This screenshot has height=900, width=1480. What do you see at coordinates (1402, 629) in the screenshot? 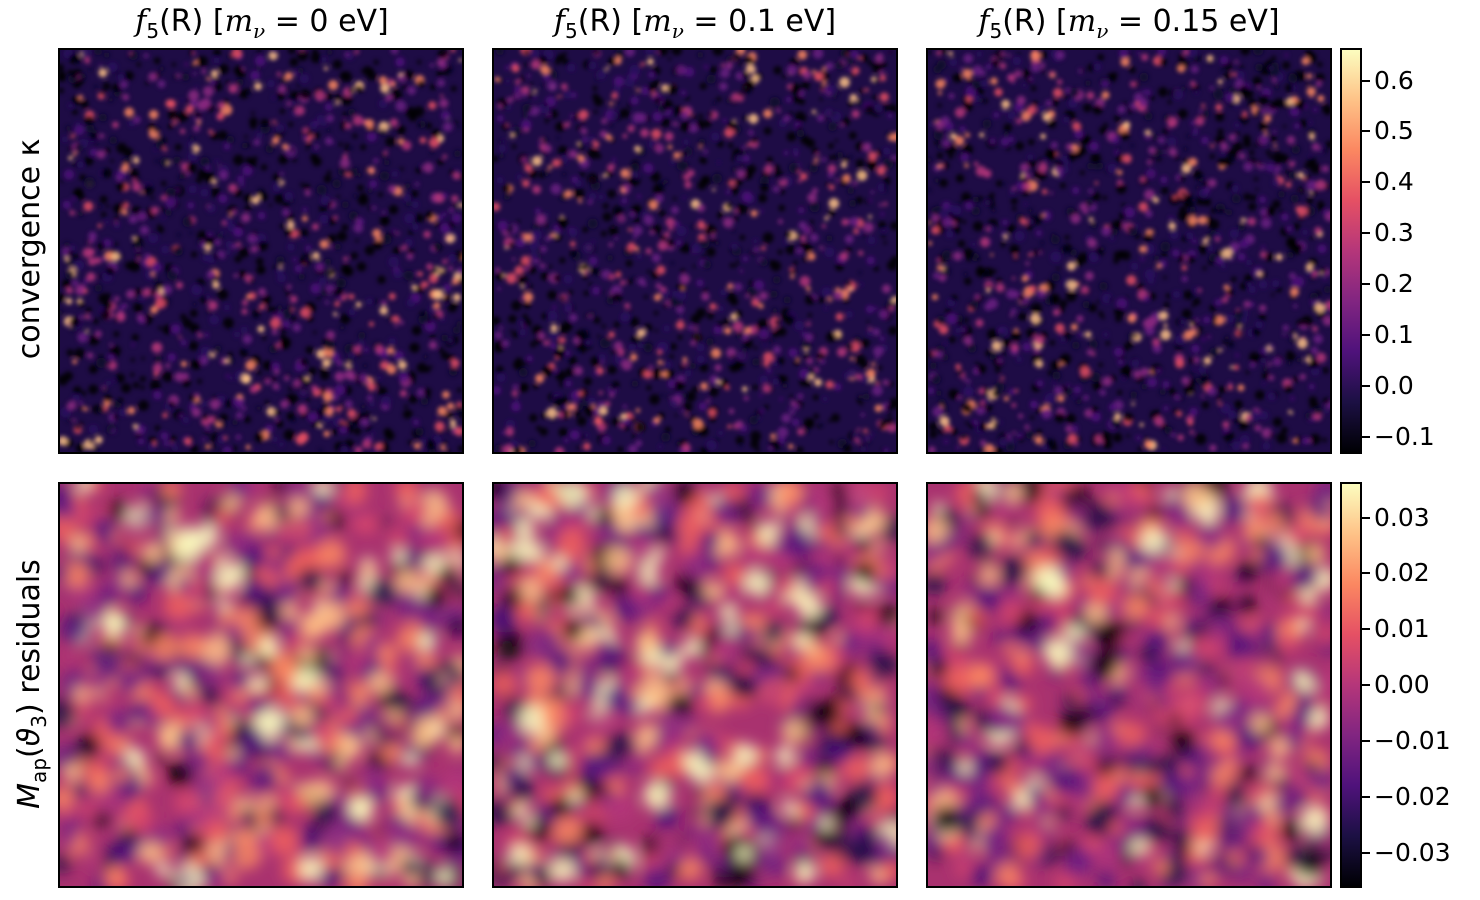
I see `colorbar-tick-label: 0.01` at bounding box center [1402, 629].